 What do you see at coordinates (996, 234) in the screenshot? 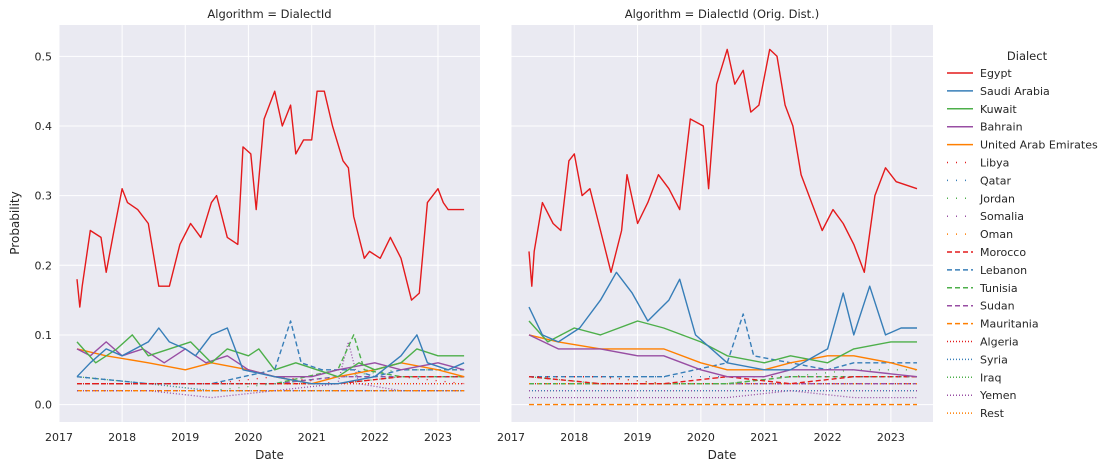
I see `legend-label: Oman` at bounding box center [996, 234].